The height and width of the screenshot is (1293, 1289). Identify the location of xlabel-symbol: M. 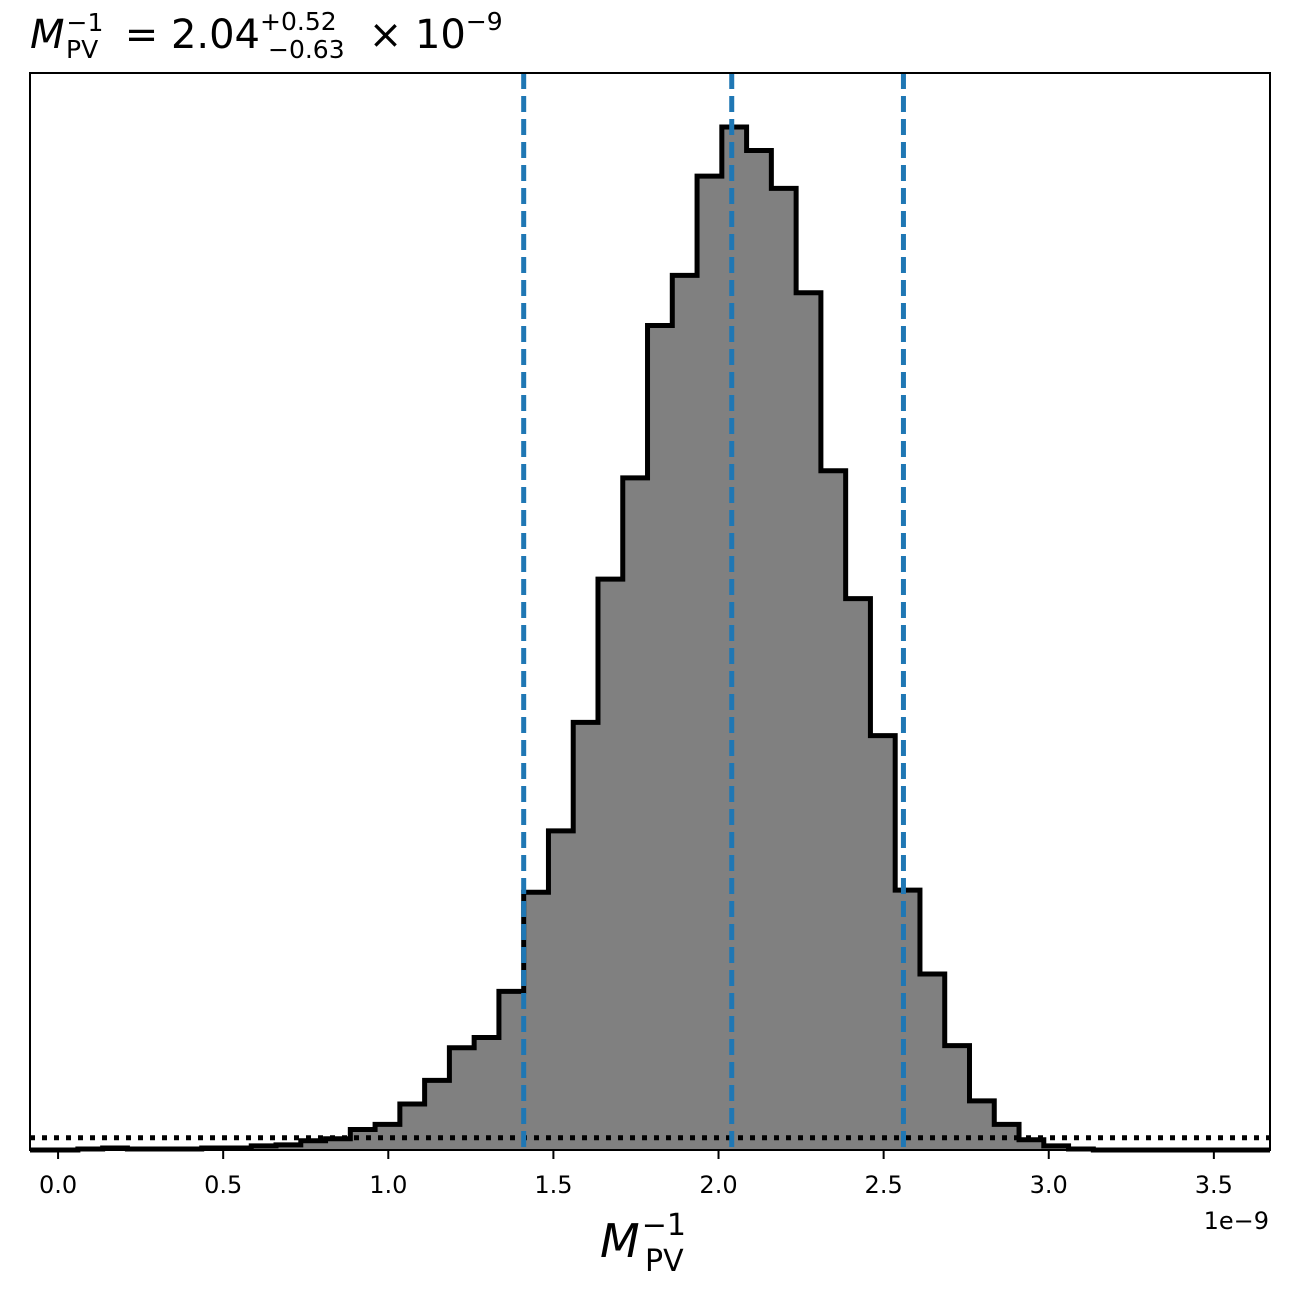
(620, 1241).